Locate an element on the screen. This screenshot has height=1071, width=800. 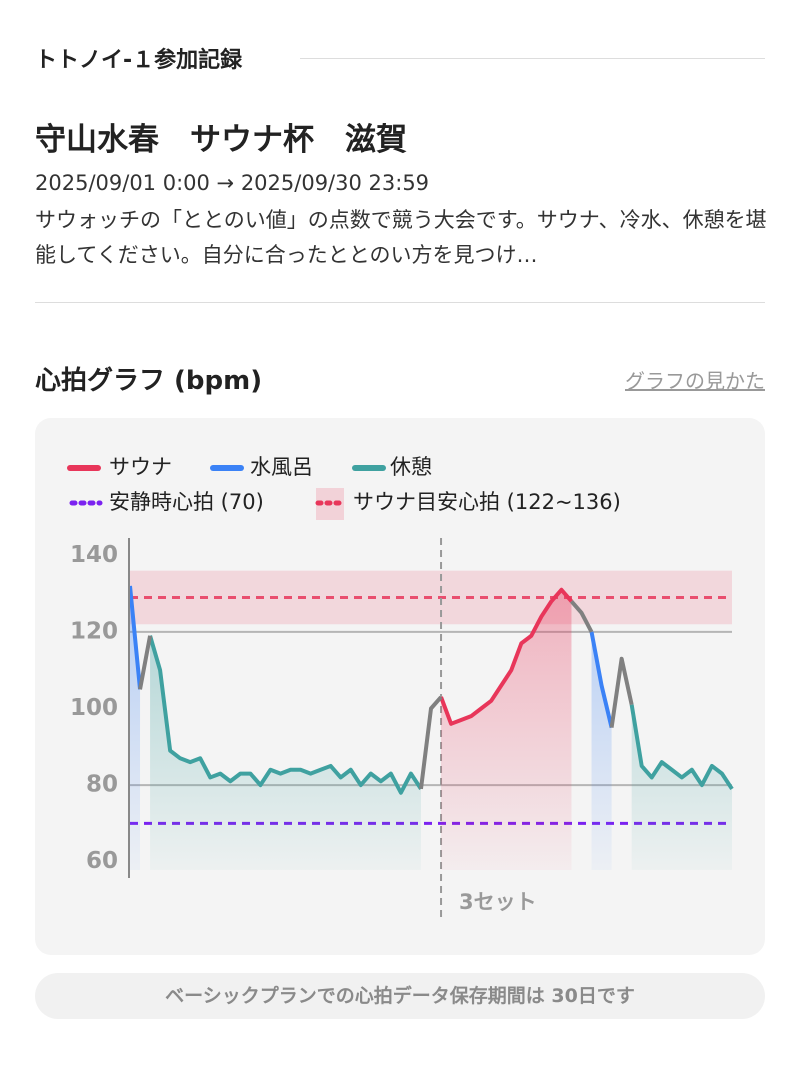
legend-label: 休憩 is located at coordinates (411, 467).